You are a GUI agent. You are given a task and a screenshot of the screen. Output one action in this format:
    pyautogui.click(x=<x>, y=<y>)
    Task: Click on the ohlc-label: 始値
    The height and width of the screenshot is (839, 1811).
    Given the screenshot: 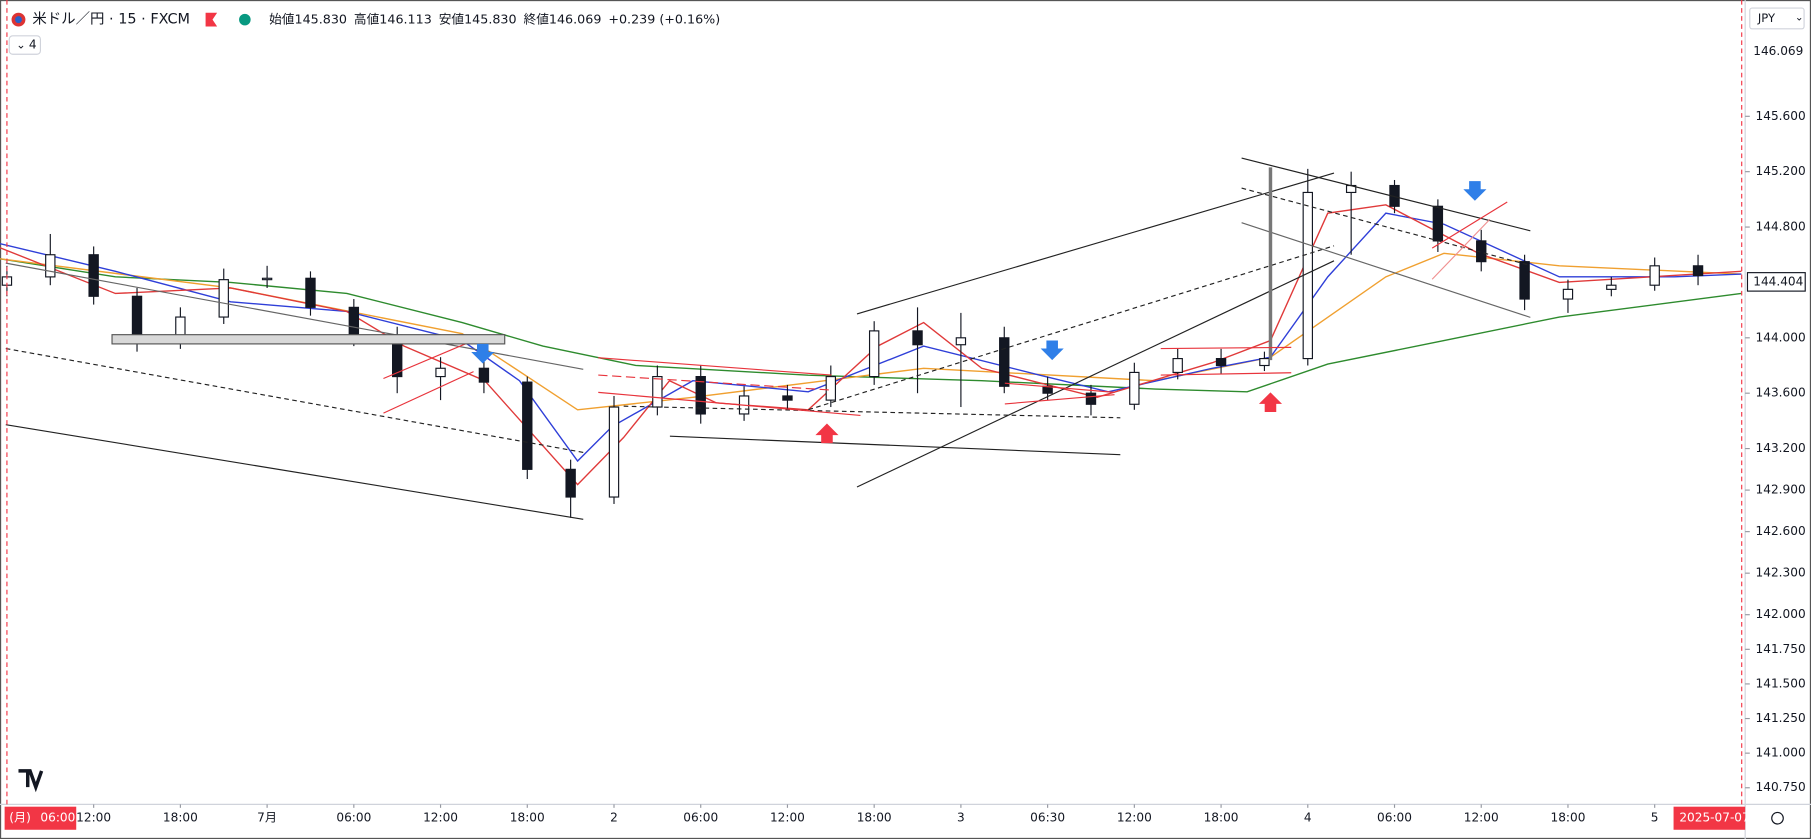 What is the action you would take?
    pyautogui.click(x=282, y=18)
    